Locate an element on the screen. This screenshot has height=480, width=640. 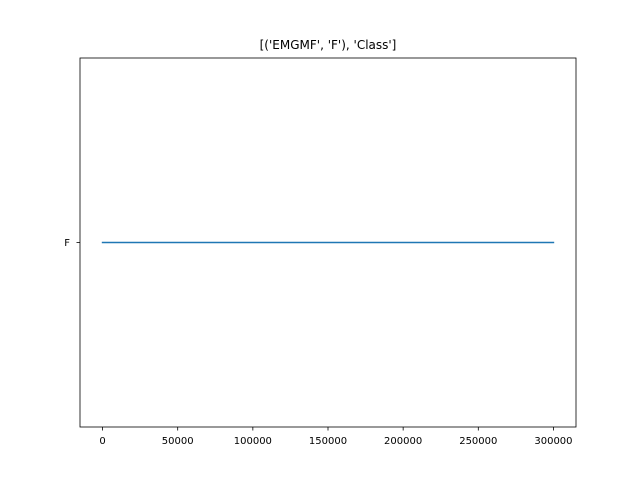
x-tick-label: 200000 is located at coordinates (403, 441).